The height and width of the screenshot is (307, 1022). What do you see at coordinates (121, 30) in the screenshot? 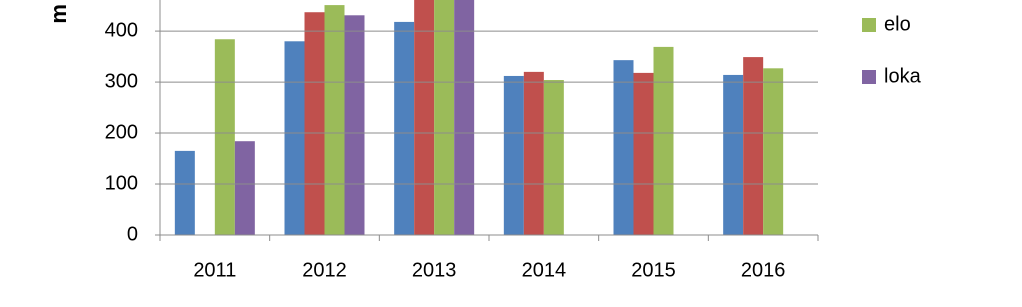
I see `y-tick-label: 400` at bounding box center [121, 30].